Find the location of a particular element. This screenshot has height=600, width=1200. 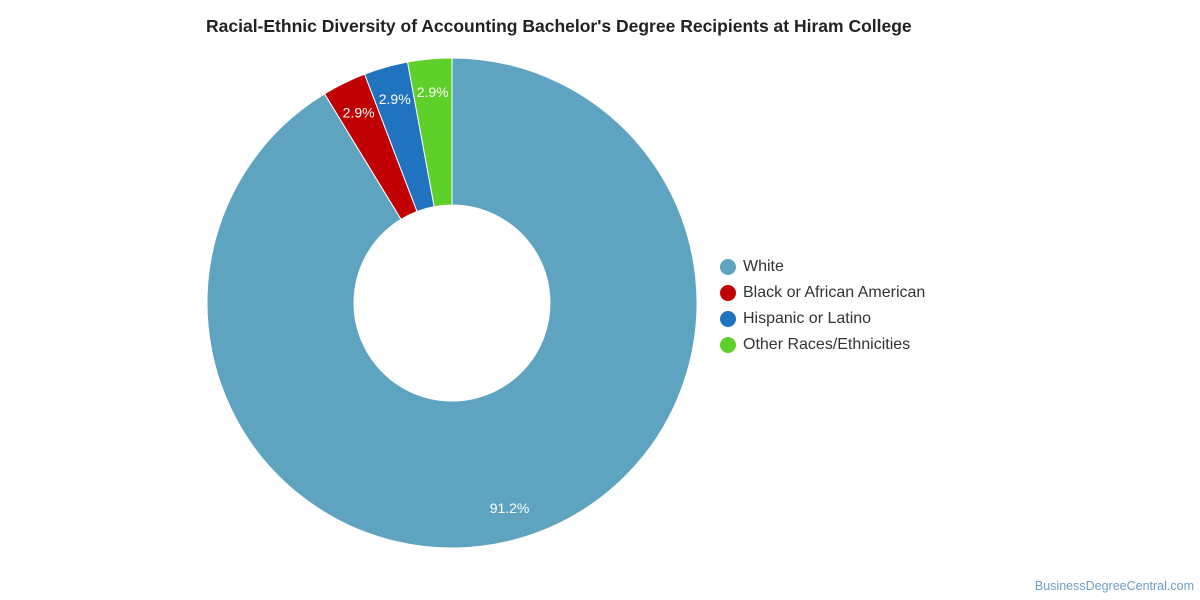

legend-label-other-races-ethnicities: Other Races/Ethnicities is located at coordinates (827, 344).